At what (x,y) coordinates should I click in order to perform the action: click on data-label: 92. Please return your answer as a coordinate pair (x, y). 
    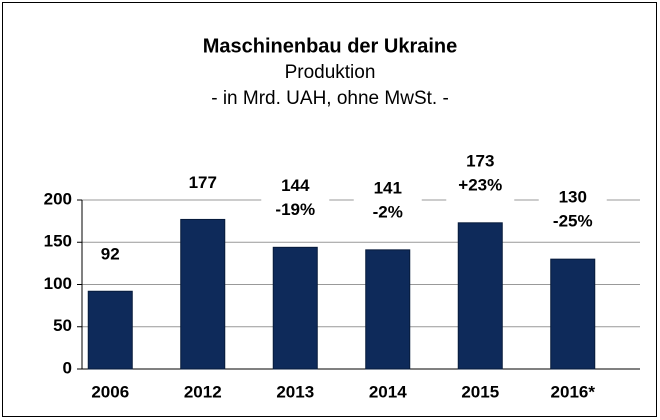
    Looking at the image, I should click on (110, 254).